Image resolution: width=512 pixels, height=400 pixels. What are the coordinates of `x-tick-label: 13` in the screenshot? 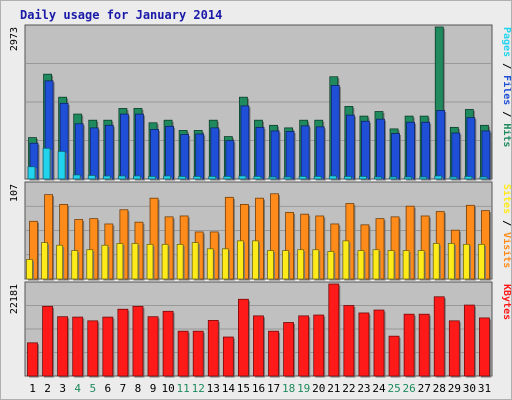 It's located at (213, 388).